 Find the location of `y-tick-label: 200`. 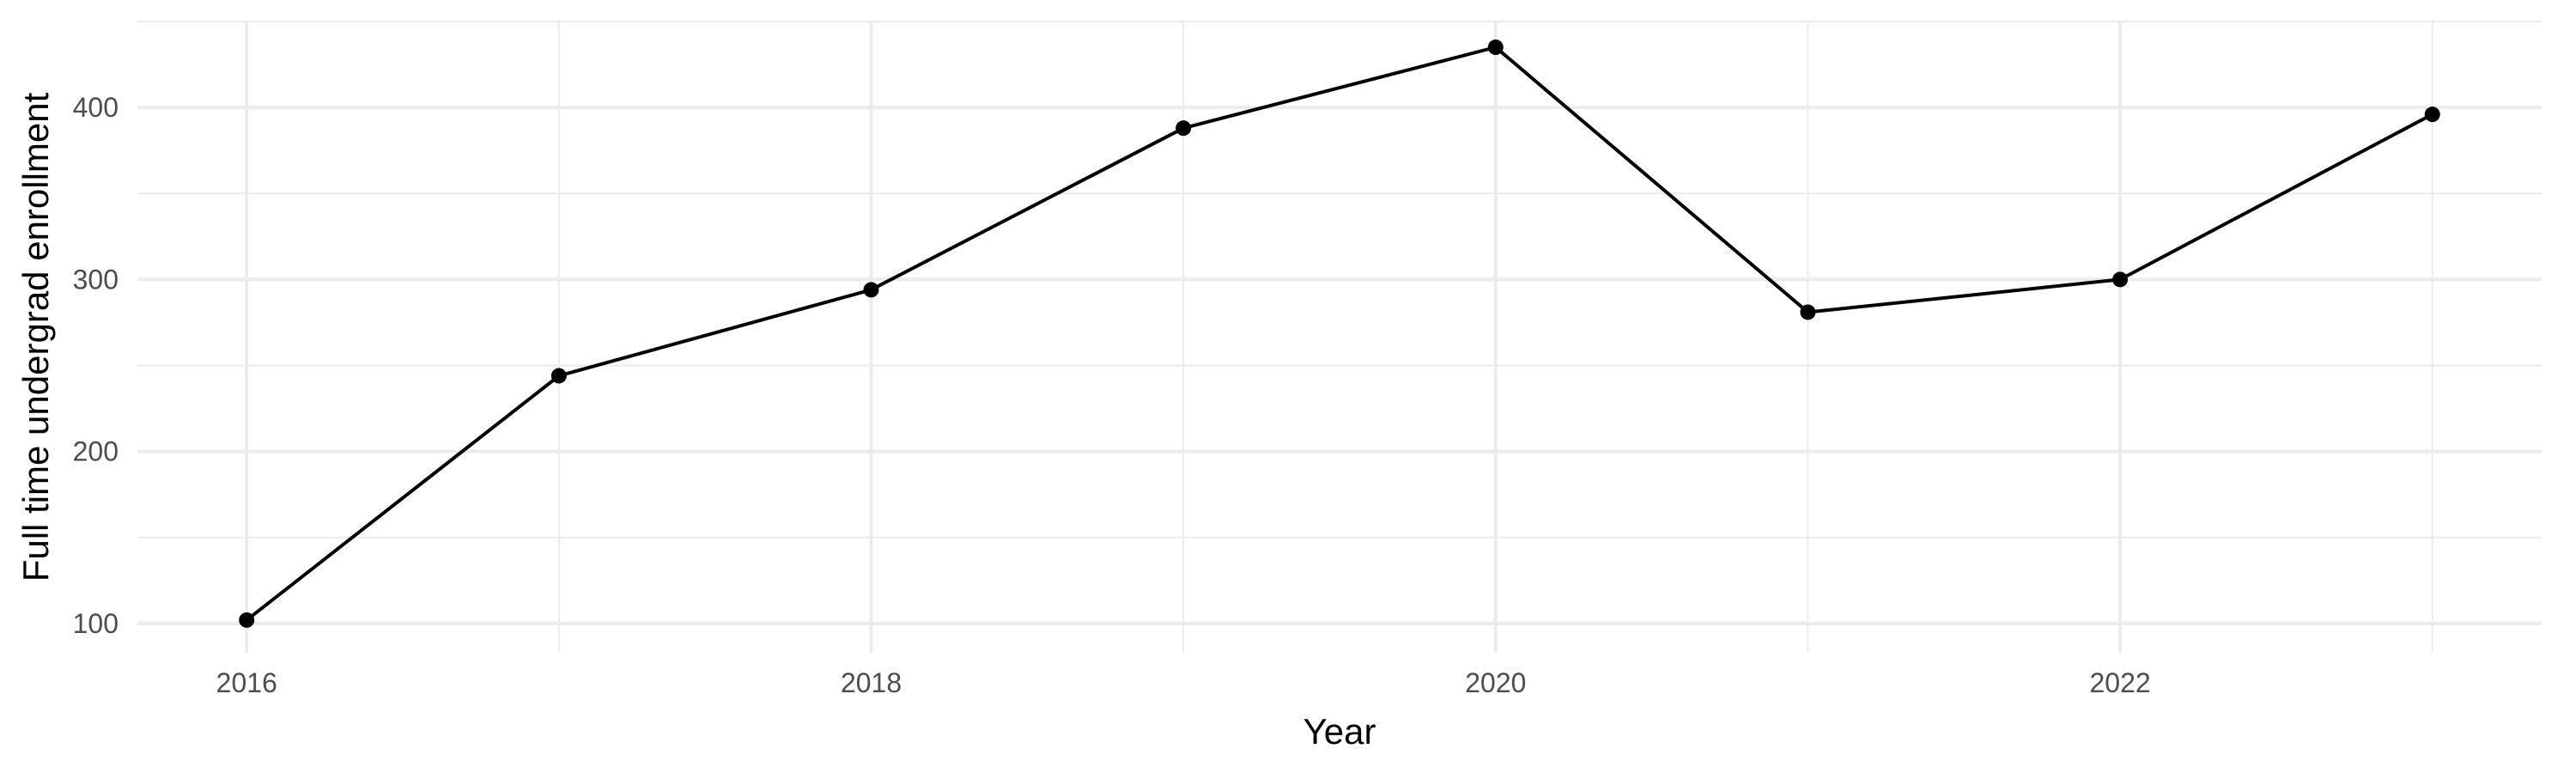

y-tick-label: 200 is located at coordinates (96, 451).